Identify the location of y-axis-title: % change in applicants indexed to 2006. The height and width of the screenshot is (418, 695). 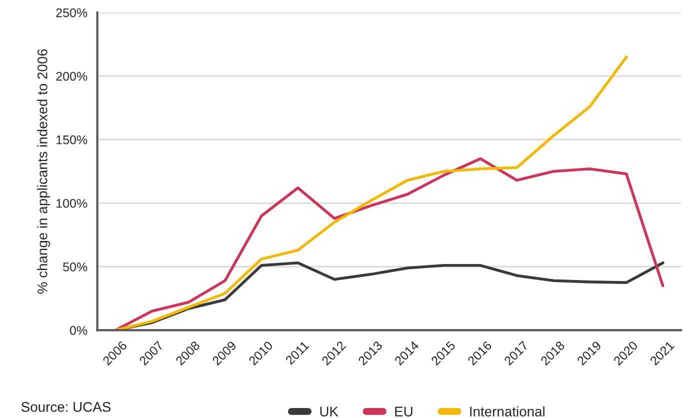
(43, 171).